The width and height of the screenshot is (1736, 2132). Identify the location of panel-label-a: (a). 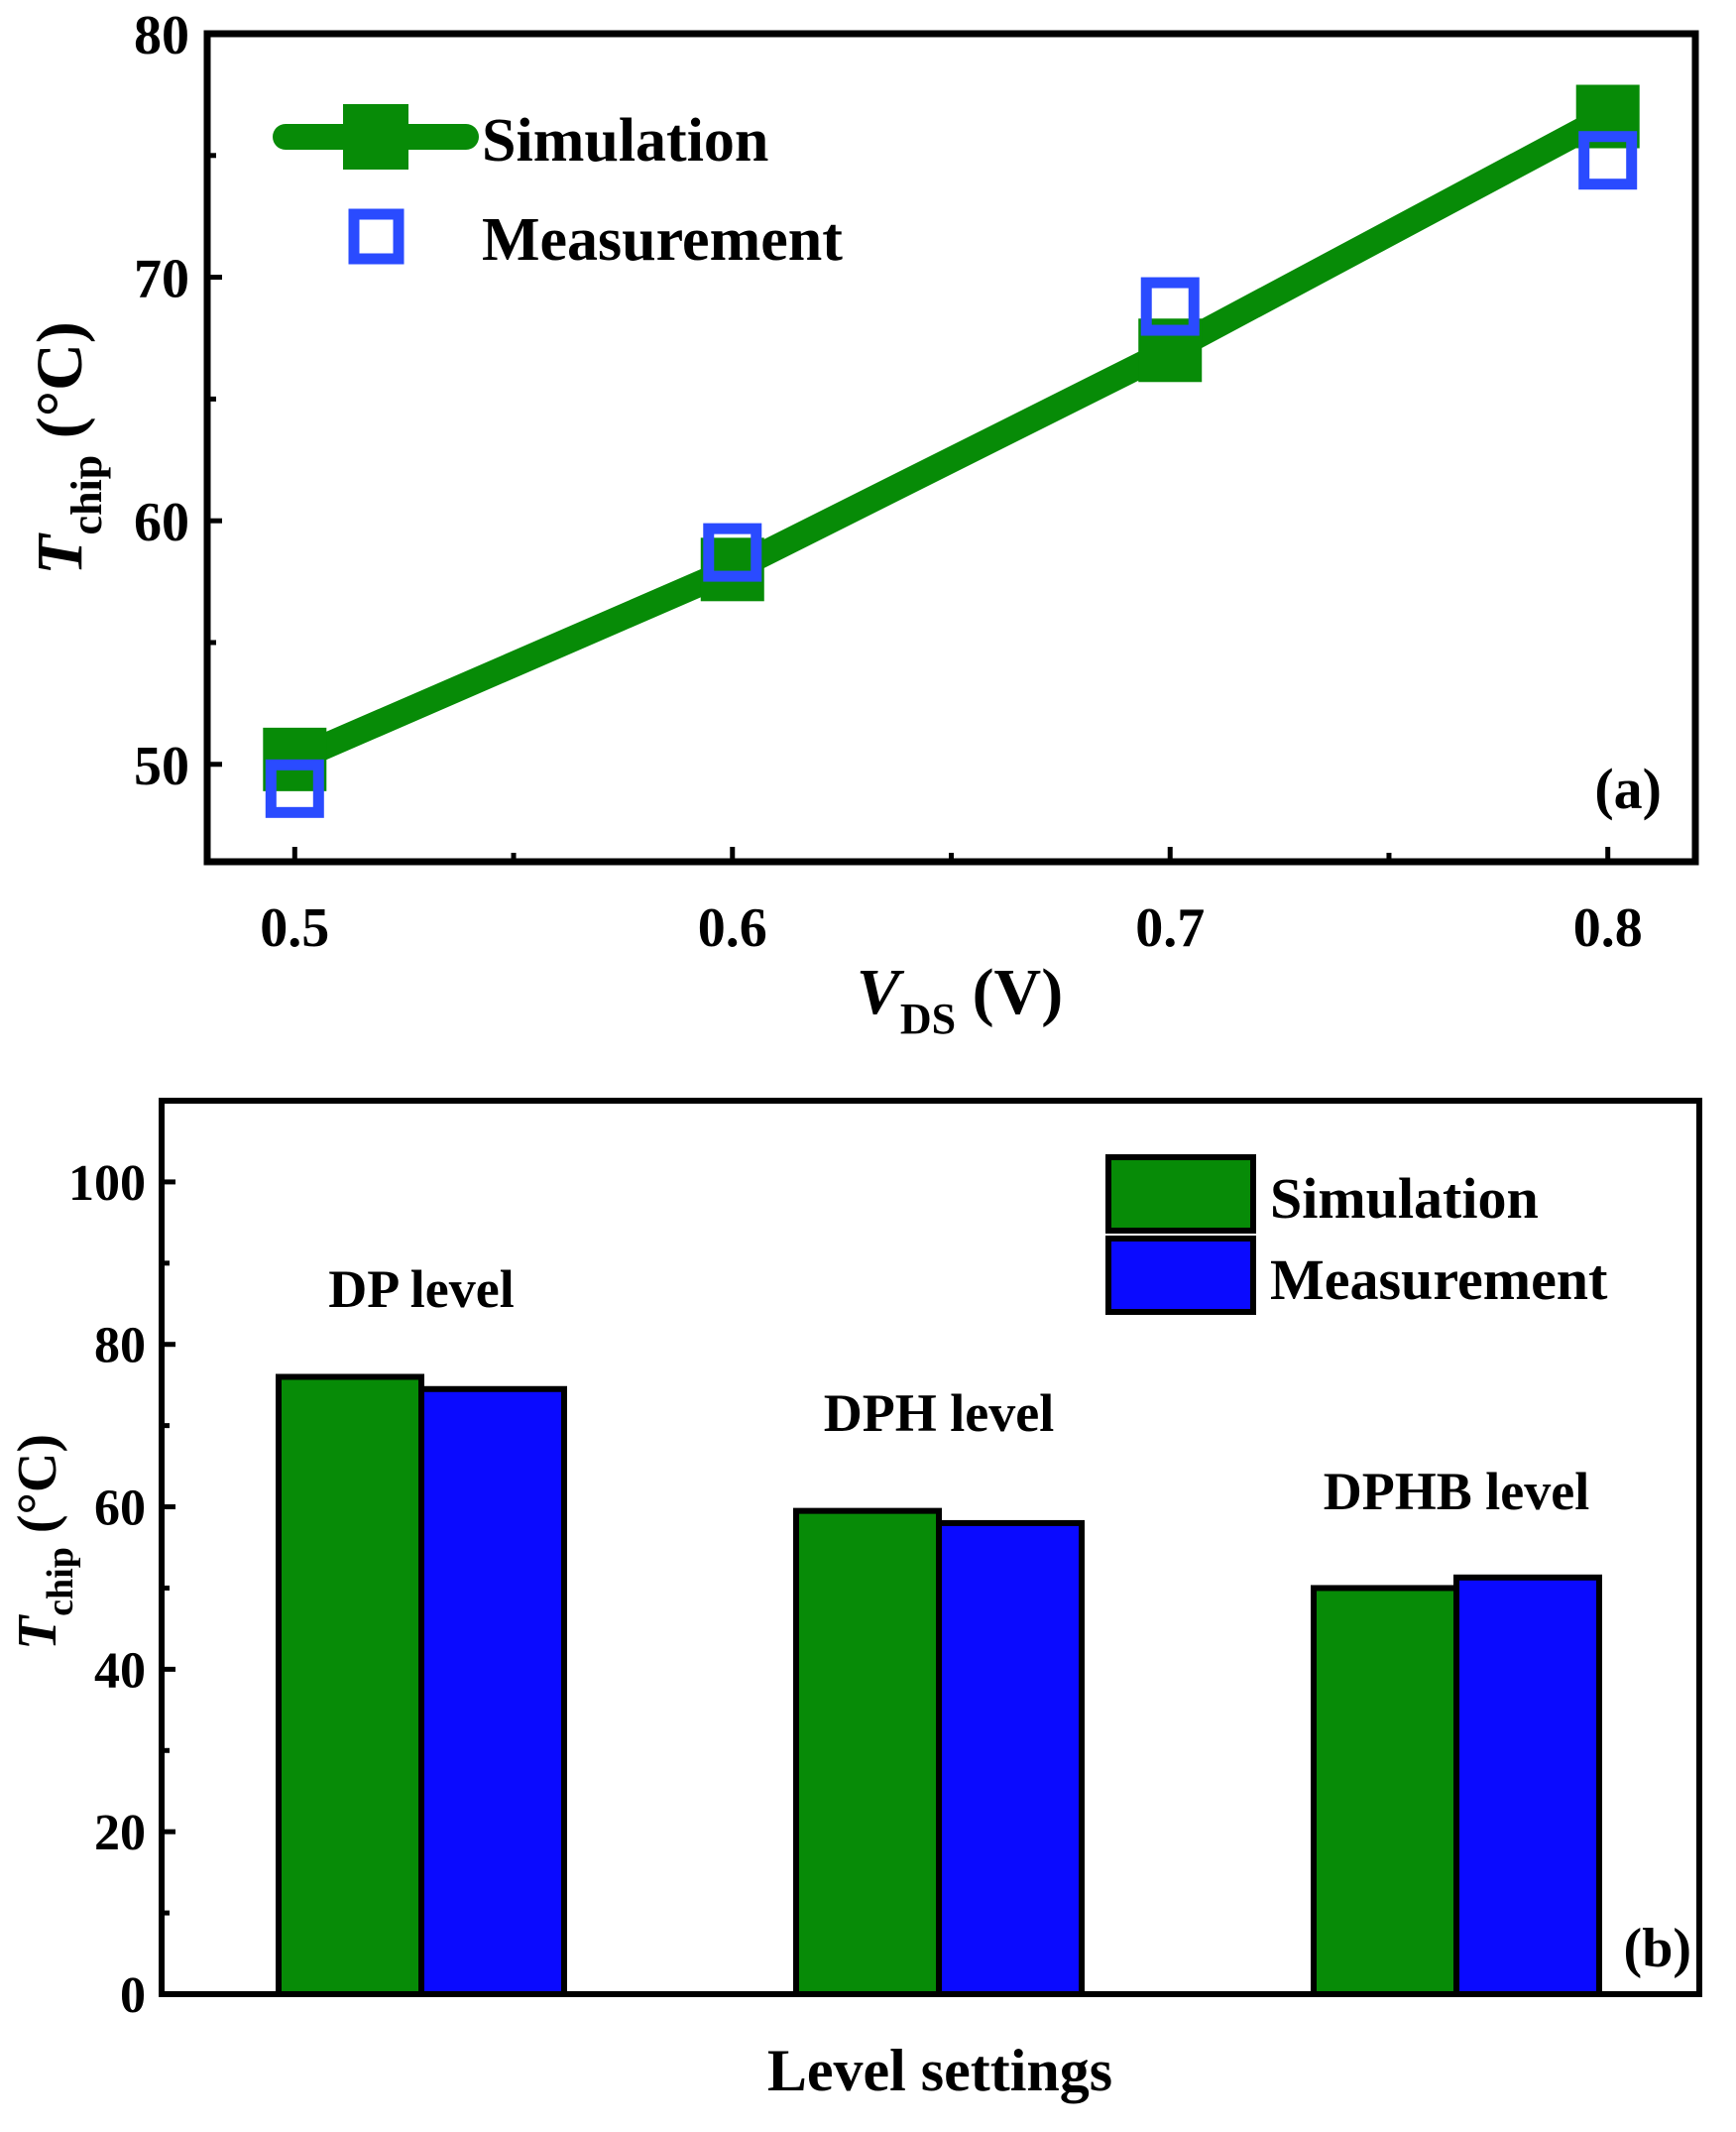
(1628, 789).